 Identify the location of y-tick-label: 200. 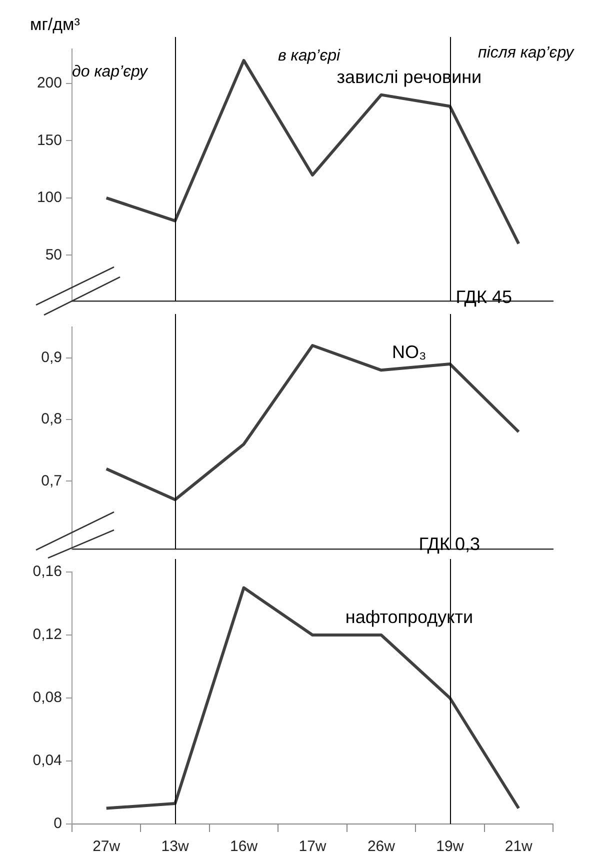
(49, 83).